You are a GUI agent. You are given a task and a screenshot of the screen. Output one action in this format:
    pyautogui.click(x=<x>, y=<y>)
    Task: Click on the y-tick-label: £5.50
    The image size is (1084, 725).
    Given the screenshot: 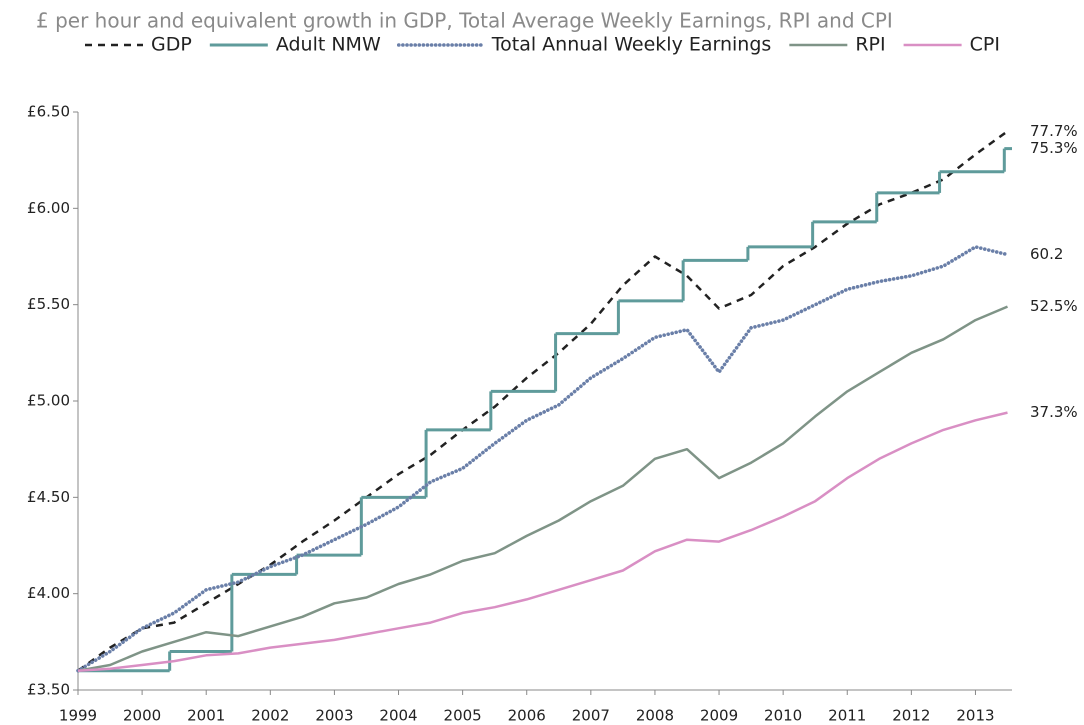 What is the action you would take?
    pyautogui.click(x=48, y=304)
    